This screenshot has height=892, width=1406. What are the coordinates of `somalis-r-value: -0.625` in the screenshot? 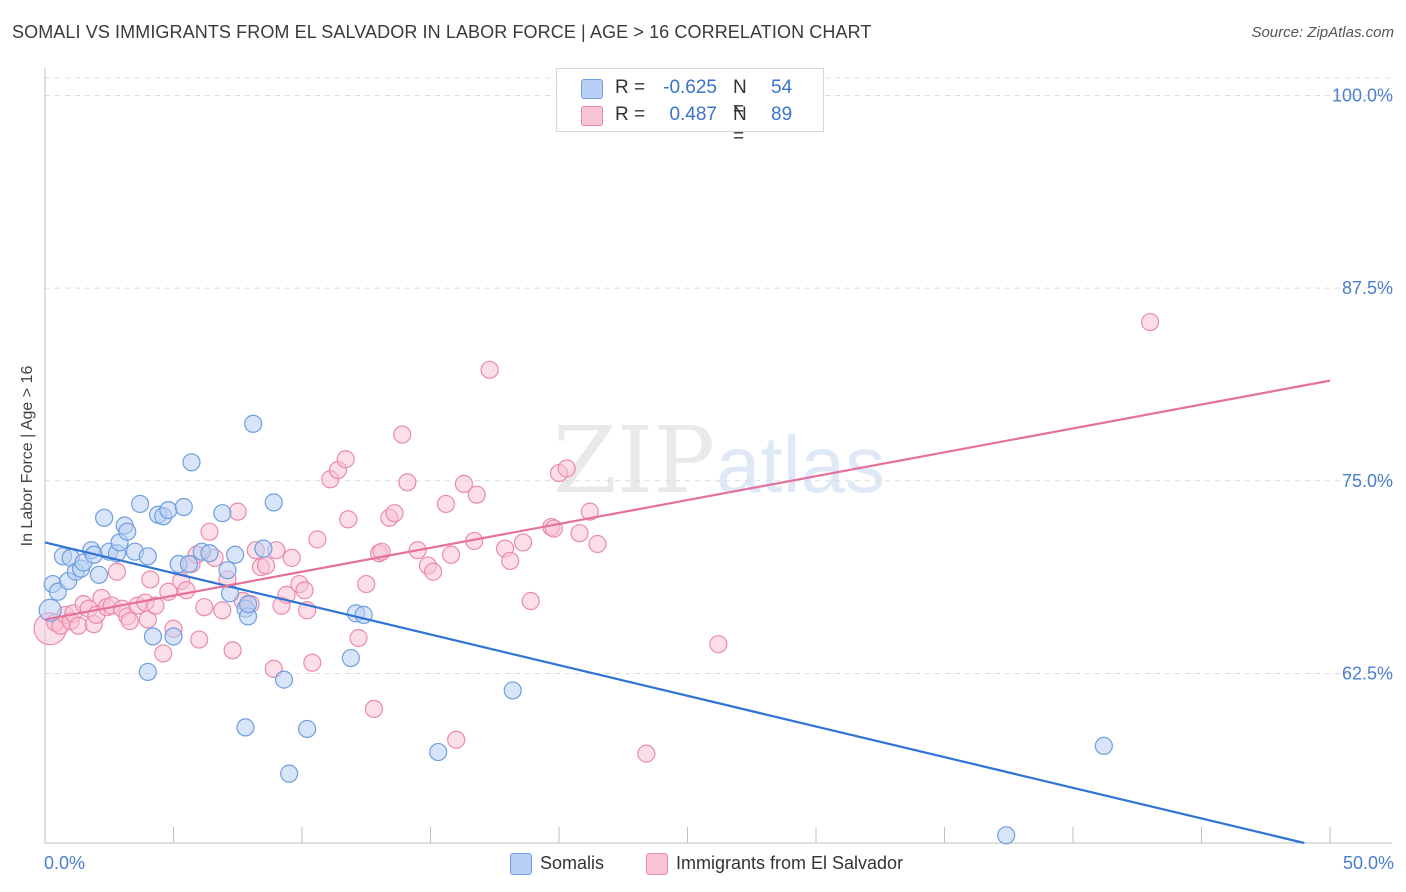 It's located at (690, 87).